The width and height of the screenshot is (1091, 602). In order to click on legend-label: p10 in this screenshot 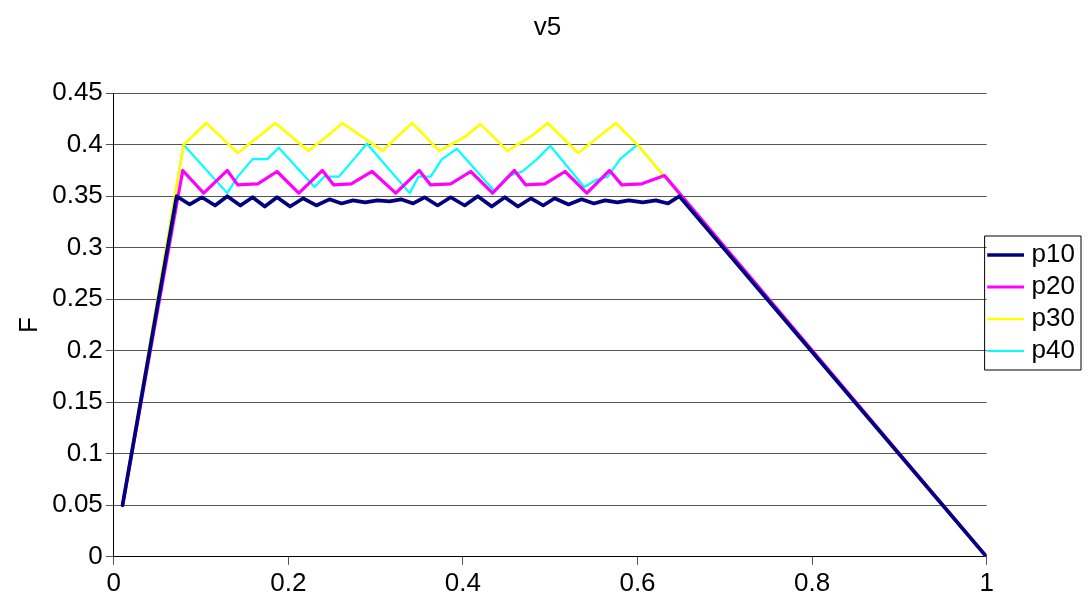, I will do `click(1053, 253)`.